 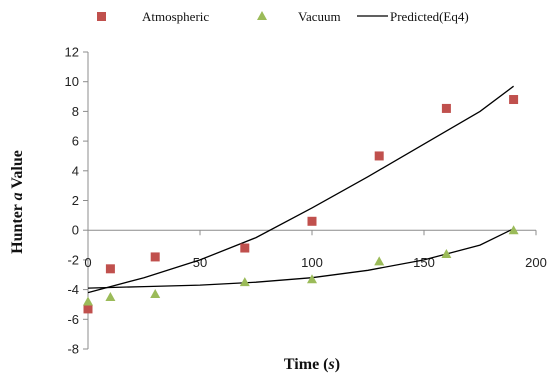 I want to click on y-tick-label: 6, so click(x=75, y=141).